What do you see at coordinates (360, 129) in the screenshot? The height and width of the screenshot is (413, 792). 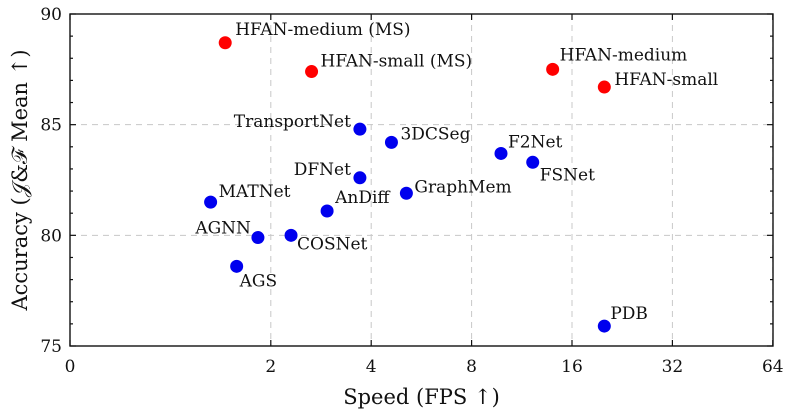 I see `point-transportnet` at bounding box center [360, 129].